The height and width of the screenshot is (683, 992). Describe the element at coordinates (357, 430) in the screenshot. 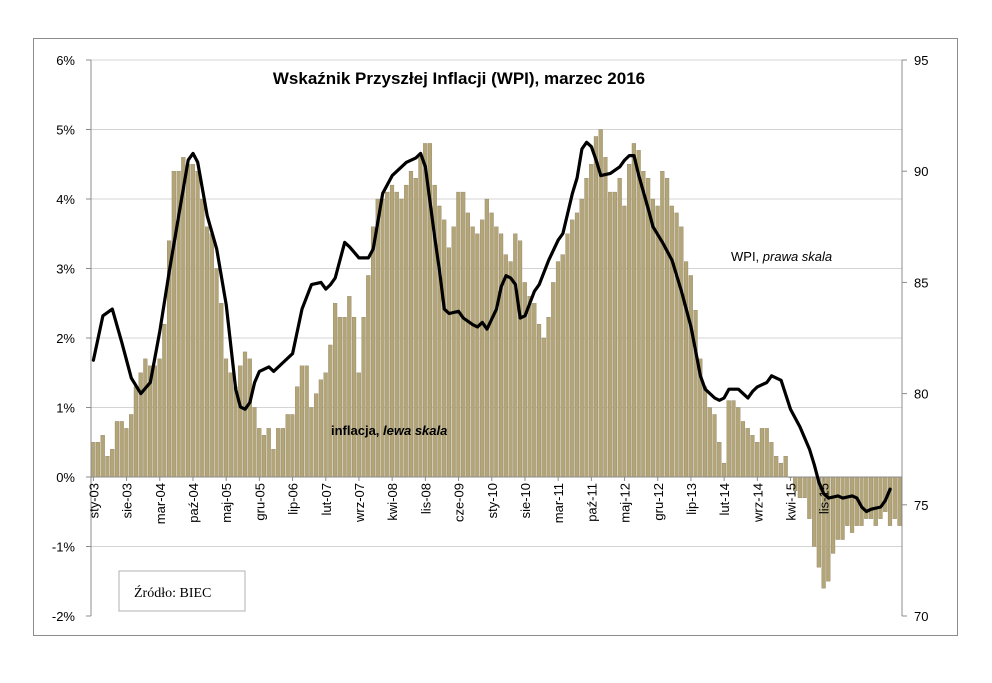

I see `inflation-annotation-main: inflacja,` at that location.